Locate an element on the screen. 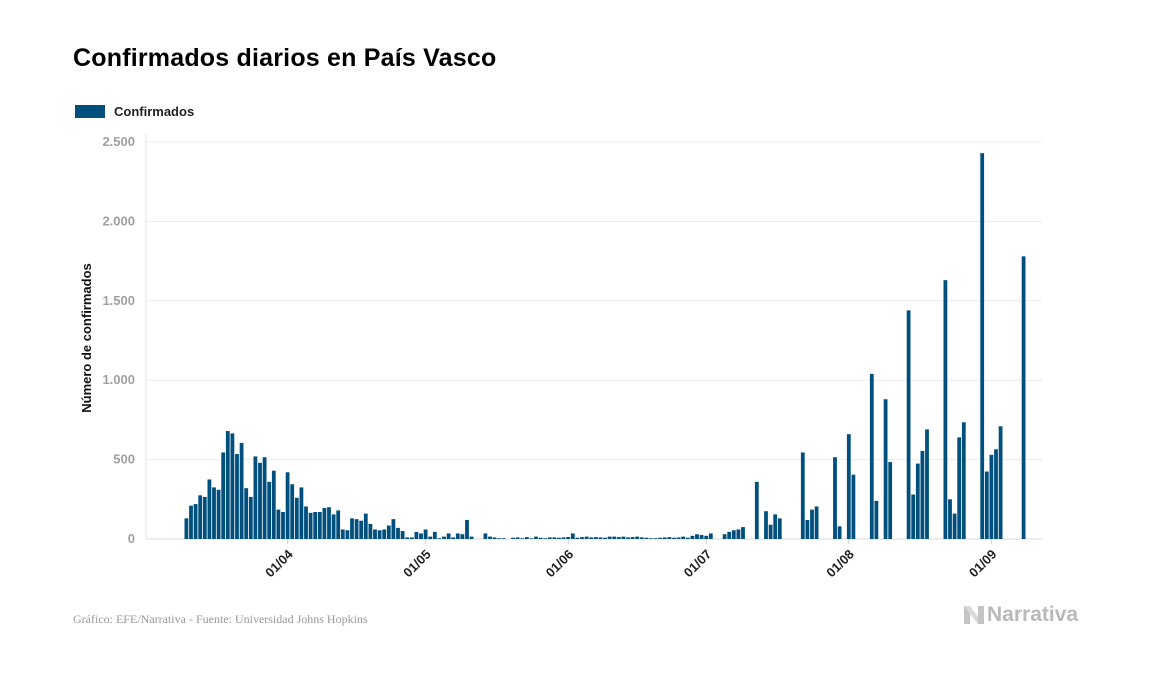  y-tick-label: 2.000 is located at coordinates (118, 220).